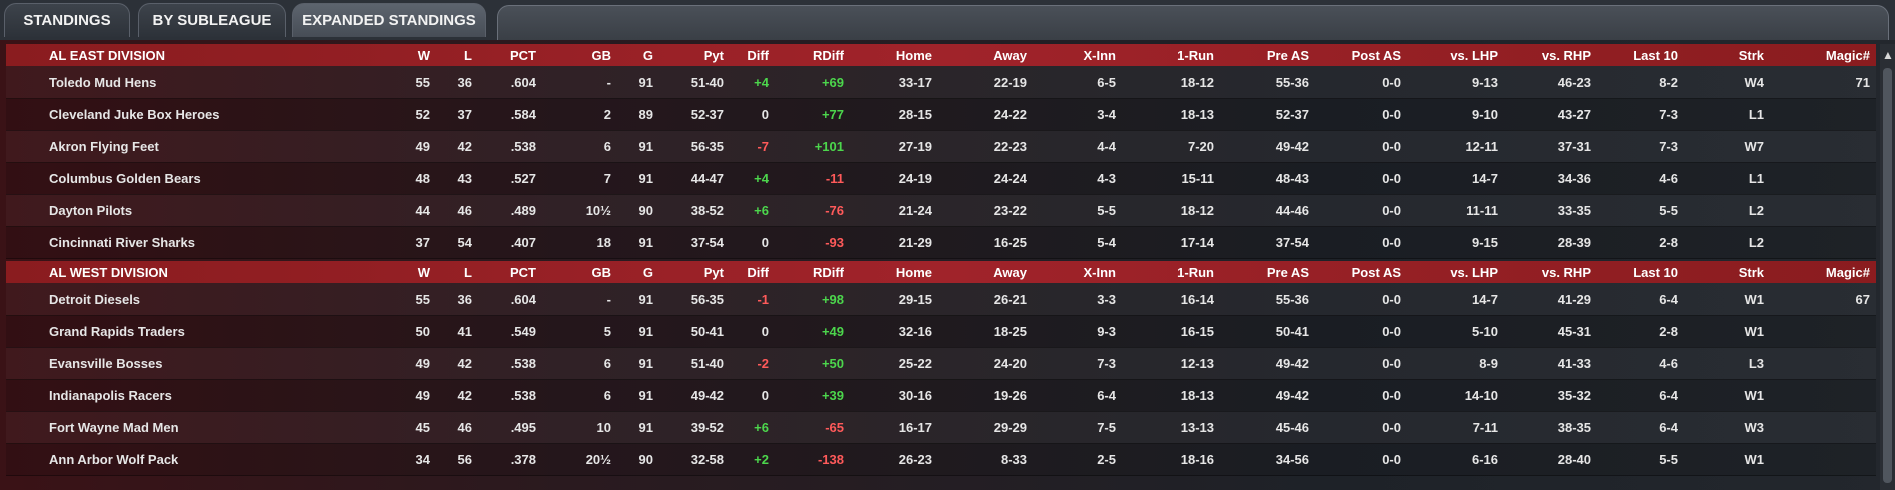 Image resolution: width=1895 pixels, height=490 pixels. What do you see at coordinates (1010, 82) in the screenshot?
I see `cell-away: 22-19` at bounding box center [1010, 82].